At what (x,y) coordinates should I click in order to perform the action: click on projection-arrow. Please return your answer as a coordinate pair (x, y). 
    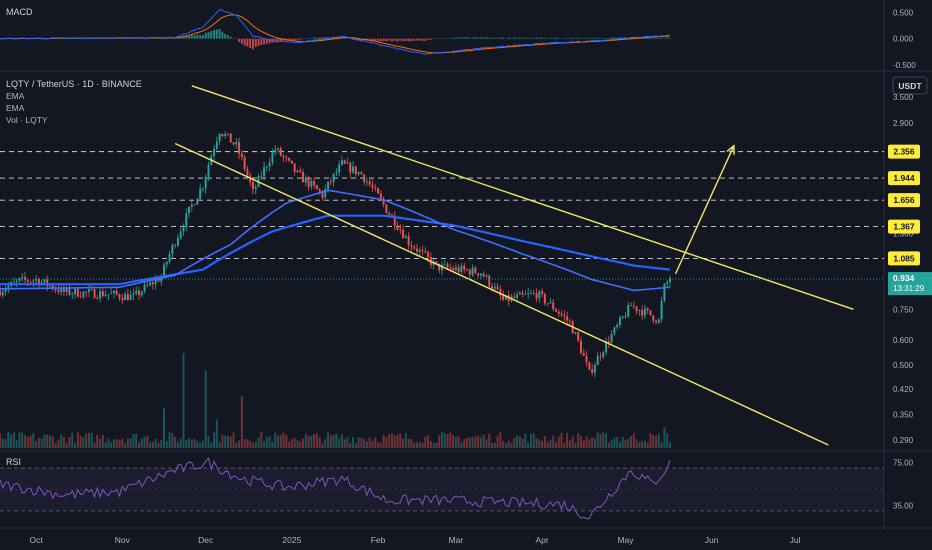
    Looking at the image, I should click on (704, 209).